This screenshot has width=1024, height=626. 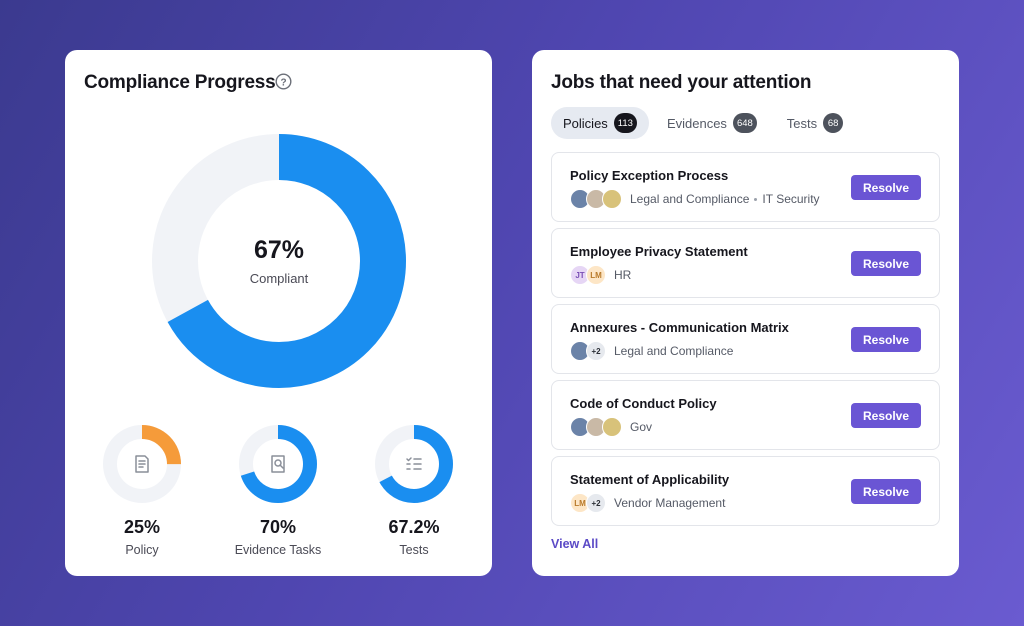 I want to click on separator-dot, so click(x=756, y=200).